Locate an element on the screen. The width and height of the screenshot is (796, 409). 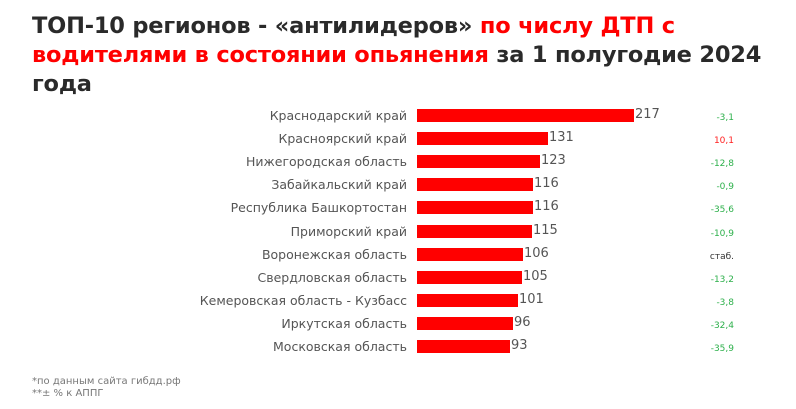
bar-row: Свердловская область 105 -13,2 is located at coordinates (398, 279).